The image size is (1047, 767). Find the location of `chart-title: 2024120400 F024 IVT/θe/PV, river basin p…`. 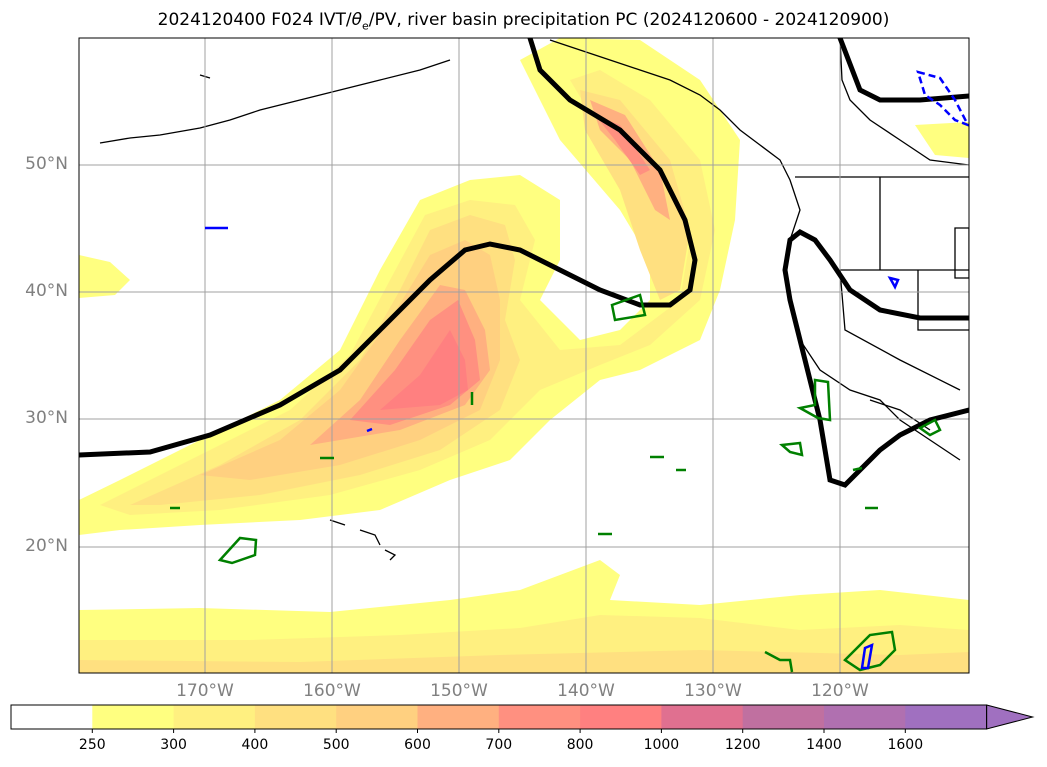

chart-title: 2024120400 F024 IVT/θe/PV, river basin p… is located at coordinates (523, 21).